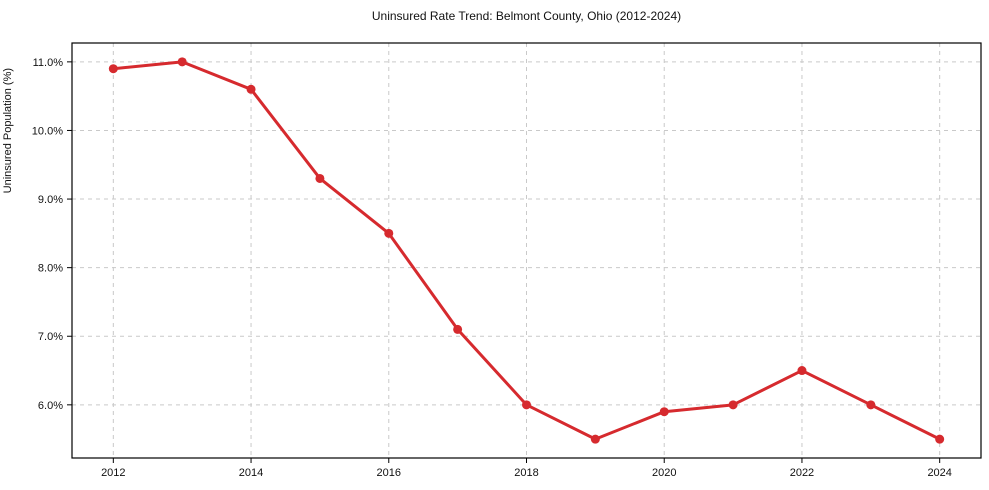 Image resolution: width=989 pixels, height=490 pixels. What do you see at coordinates (939, 473) in the screenshot?
I see `x-axis-tick-label: 2024` at bounding box center [939, 473].